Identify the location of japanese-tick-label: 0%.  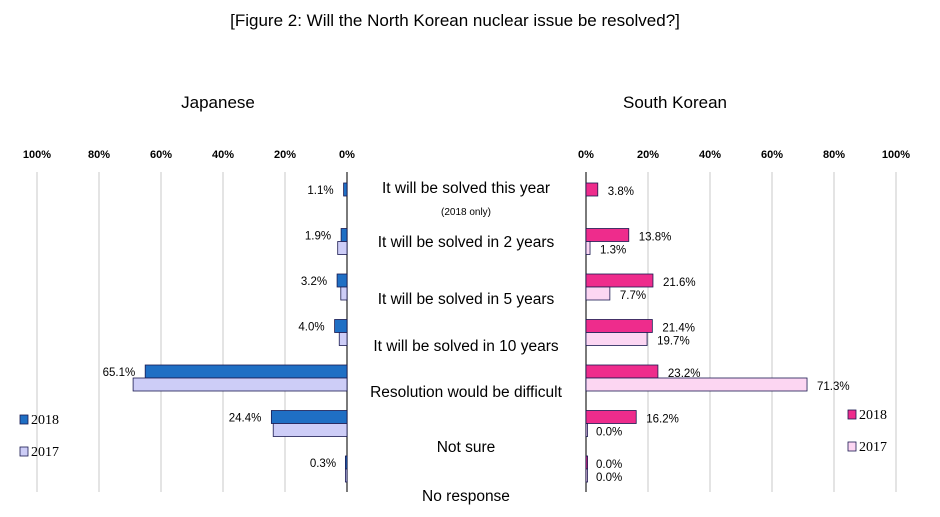
(347, 155).